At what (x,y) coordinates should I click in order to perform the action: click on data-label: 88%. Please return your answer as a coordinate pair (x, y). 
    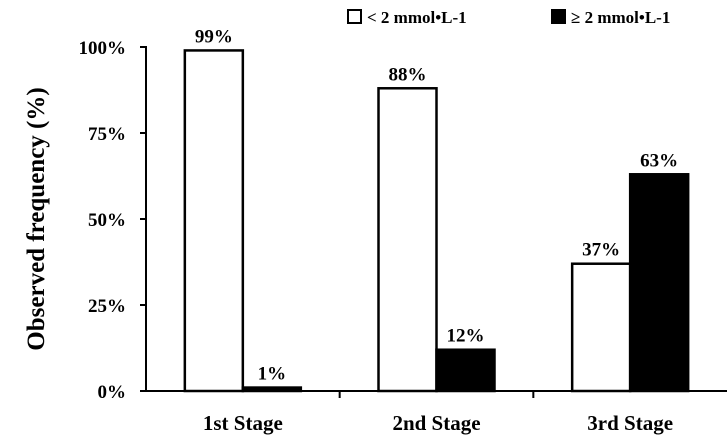
    Looking at the image, I should click on (408, 74).